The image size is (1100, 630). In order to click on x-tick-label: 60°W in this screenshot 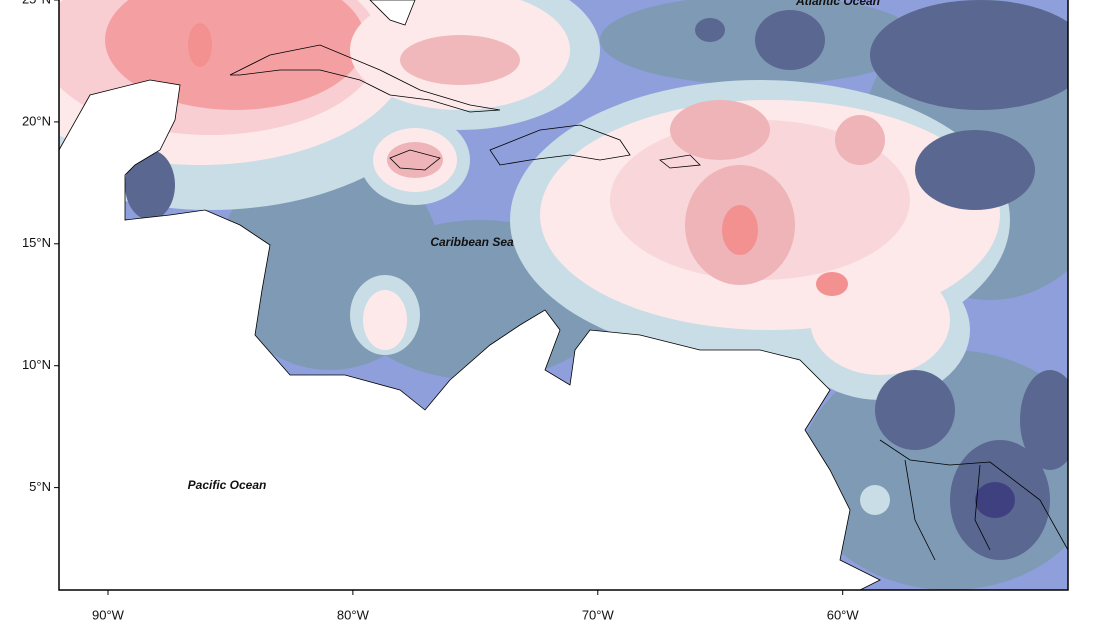, I will do `click(843, 614)`.